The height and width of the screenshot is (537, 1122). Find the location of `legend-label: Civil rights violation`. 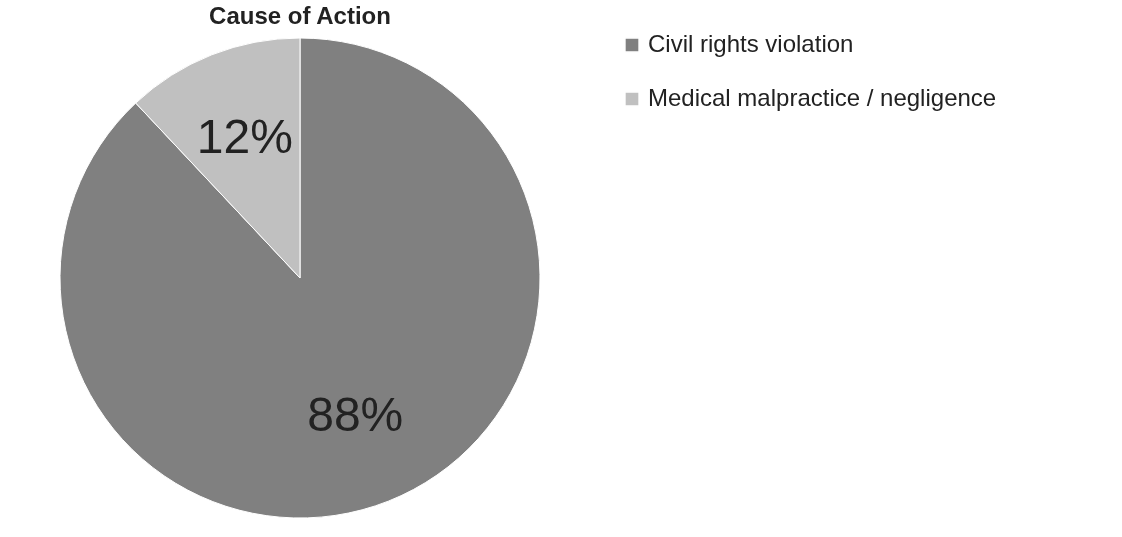

legend-label: Civil rights violation is located at coordinates (751, 43).